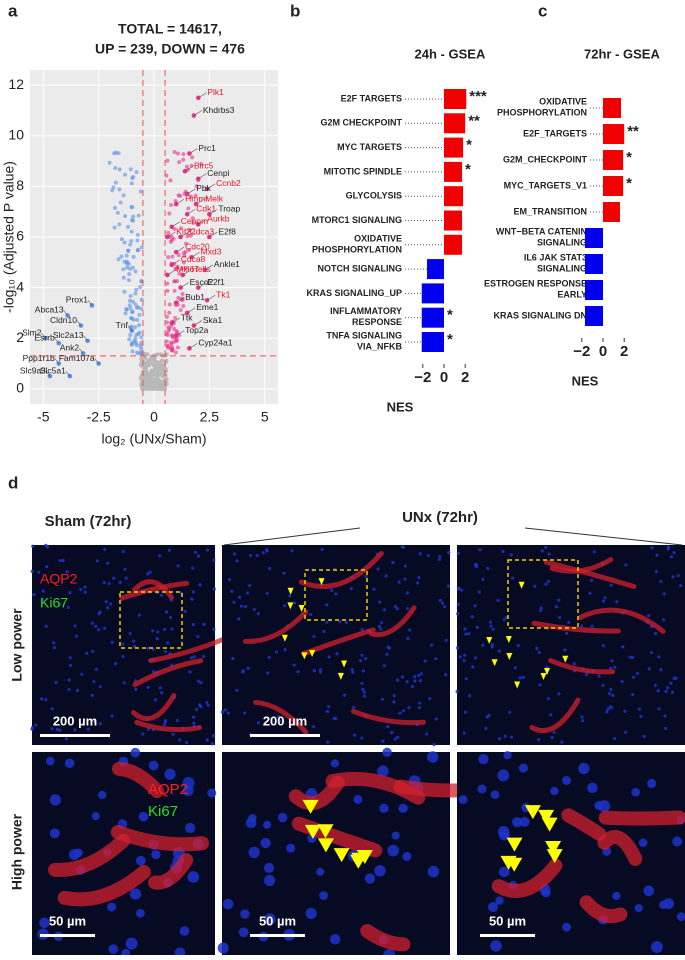 This screenshot has height=960, width=685. What do you see at coordinates (624, 351) in the screenshot?
I see `x-tick-label: 2` at bounding box center [624, 351].